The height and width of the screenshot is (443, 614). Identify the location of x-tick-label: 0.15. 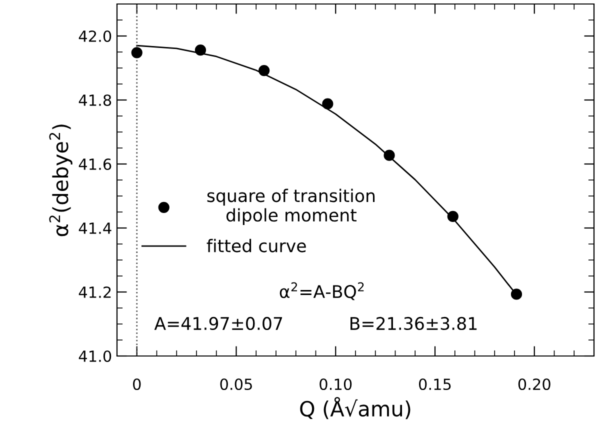
(435, 384).